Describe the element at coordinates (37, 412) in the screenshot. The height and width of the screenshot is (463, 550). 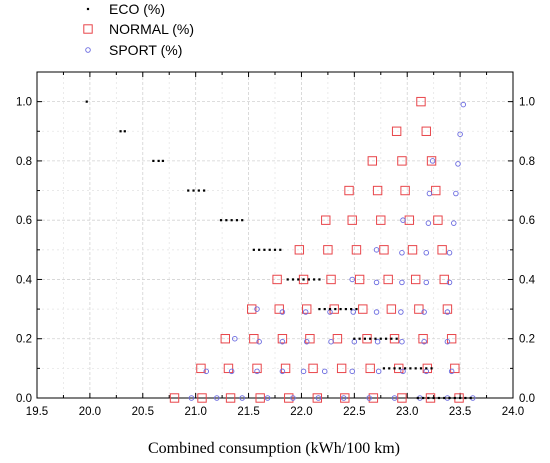
I see `x-tick-label: 19.5` at that location.